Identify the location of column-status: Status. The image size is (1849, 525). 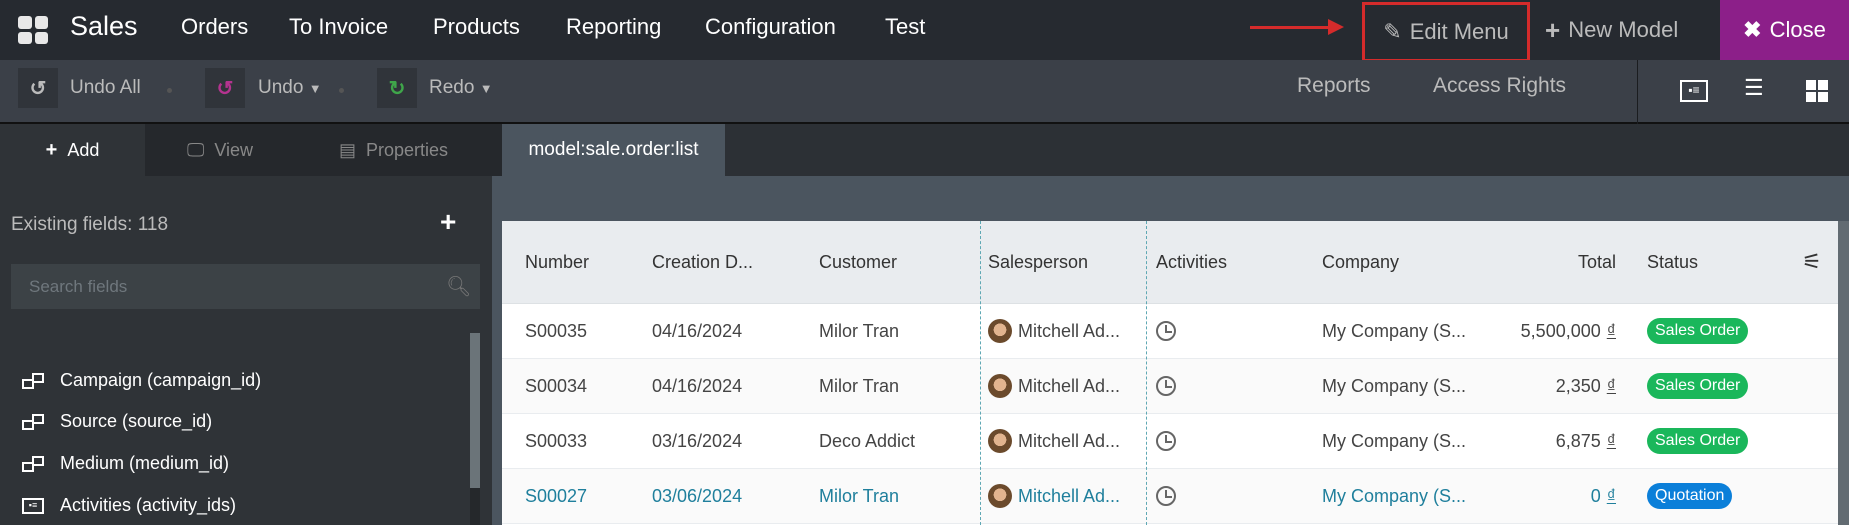
(1673, 261).